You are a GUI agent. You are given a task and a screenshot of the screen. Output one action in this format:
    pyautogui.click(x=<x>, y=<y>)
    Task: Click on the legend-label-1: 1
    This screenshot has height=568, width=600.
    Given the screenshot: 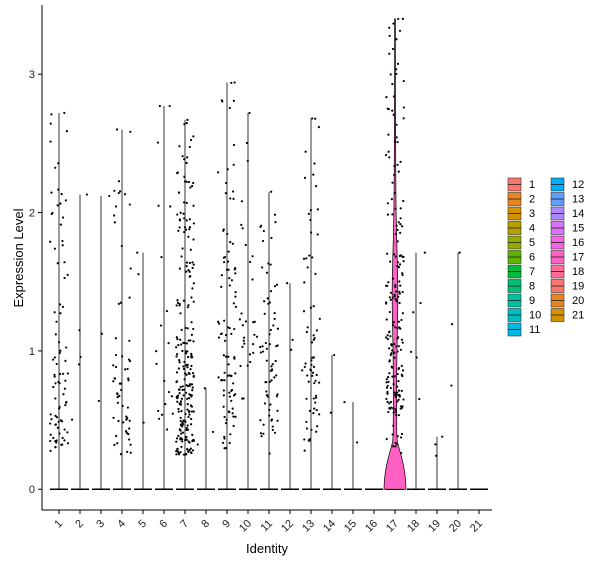 What is the action you would take?
    pyautogui.click(x=532, y=185)
    